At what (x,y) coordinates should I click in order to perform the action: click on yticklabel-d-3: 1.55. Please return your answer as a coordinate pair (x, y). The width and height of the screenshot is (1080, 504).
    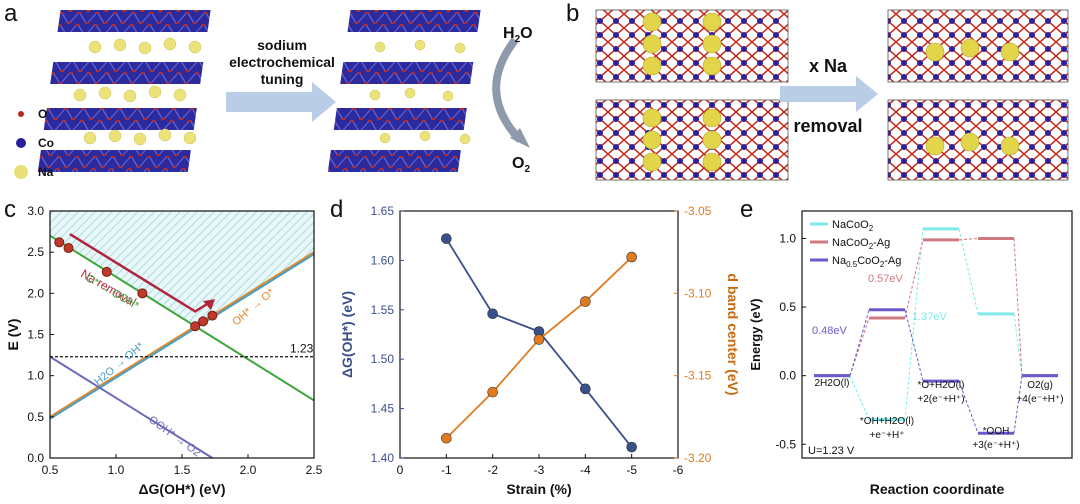
    Looking at the image, I should click on (383, 310).